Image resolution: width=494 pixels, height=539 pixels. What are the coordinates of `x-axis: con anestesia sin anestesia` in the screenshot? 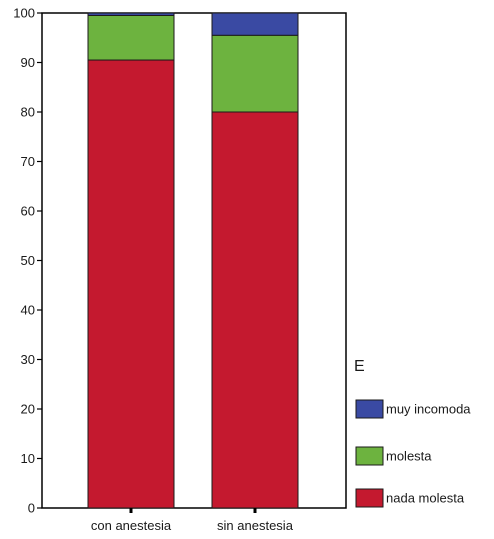 It's located at (192, 520).